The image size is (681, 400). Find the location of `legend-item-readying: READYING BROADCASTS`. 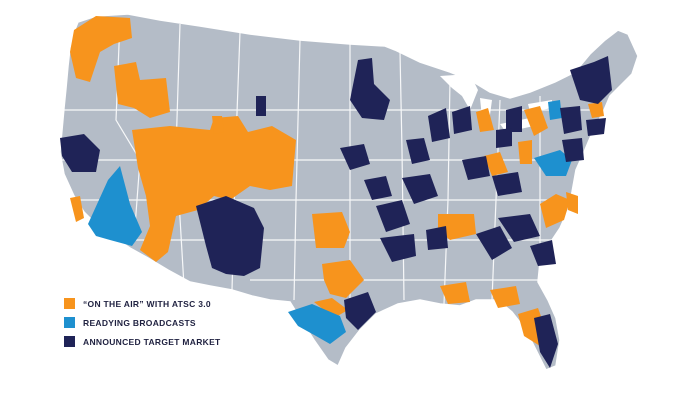

legend-item-readying: READYING BROADCASTS is located at coordinates (142, 322).